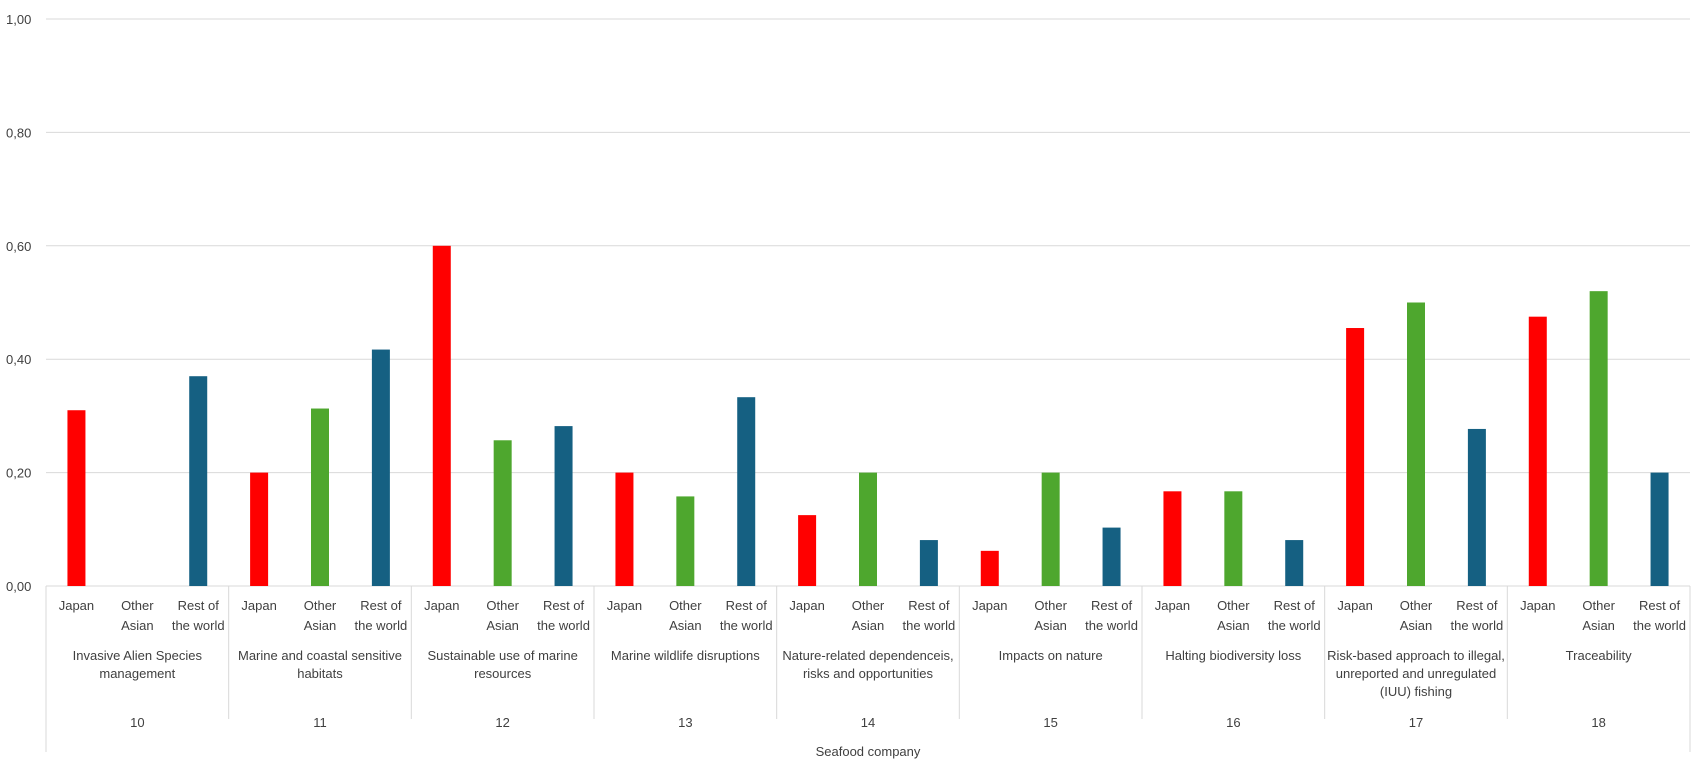 Image resolution: width=1699 pixels, height=760 pixels. What do you see at coordinates (18, 473) in the screenshot?
I see `y-tick-label: 0,20` at bounding box center [18, 473].